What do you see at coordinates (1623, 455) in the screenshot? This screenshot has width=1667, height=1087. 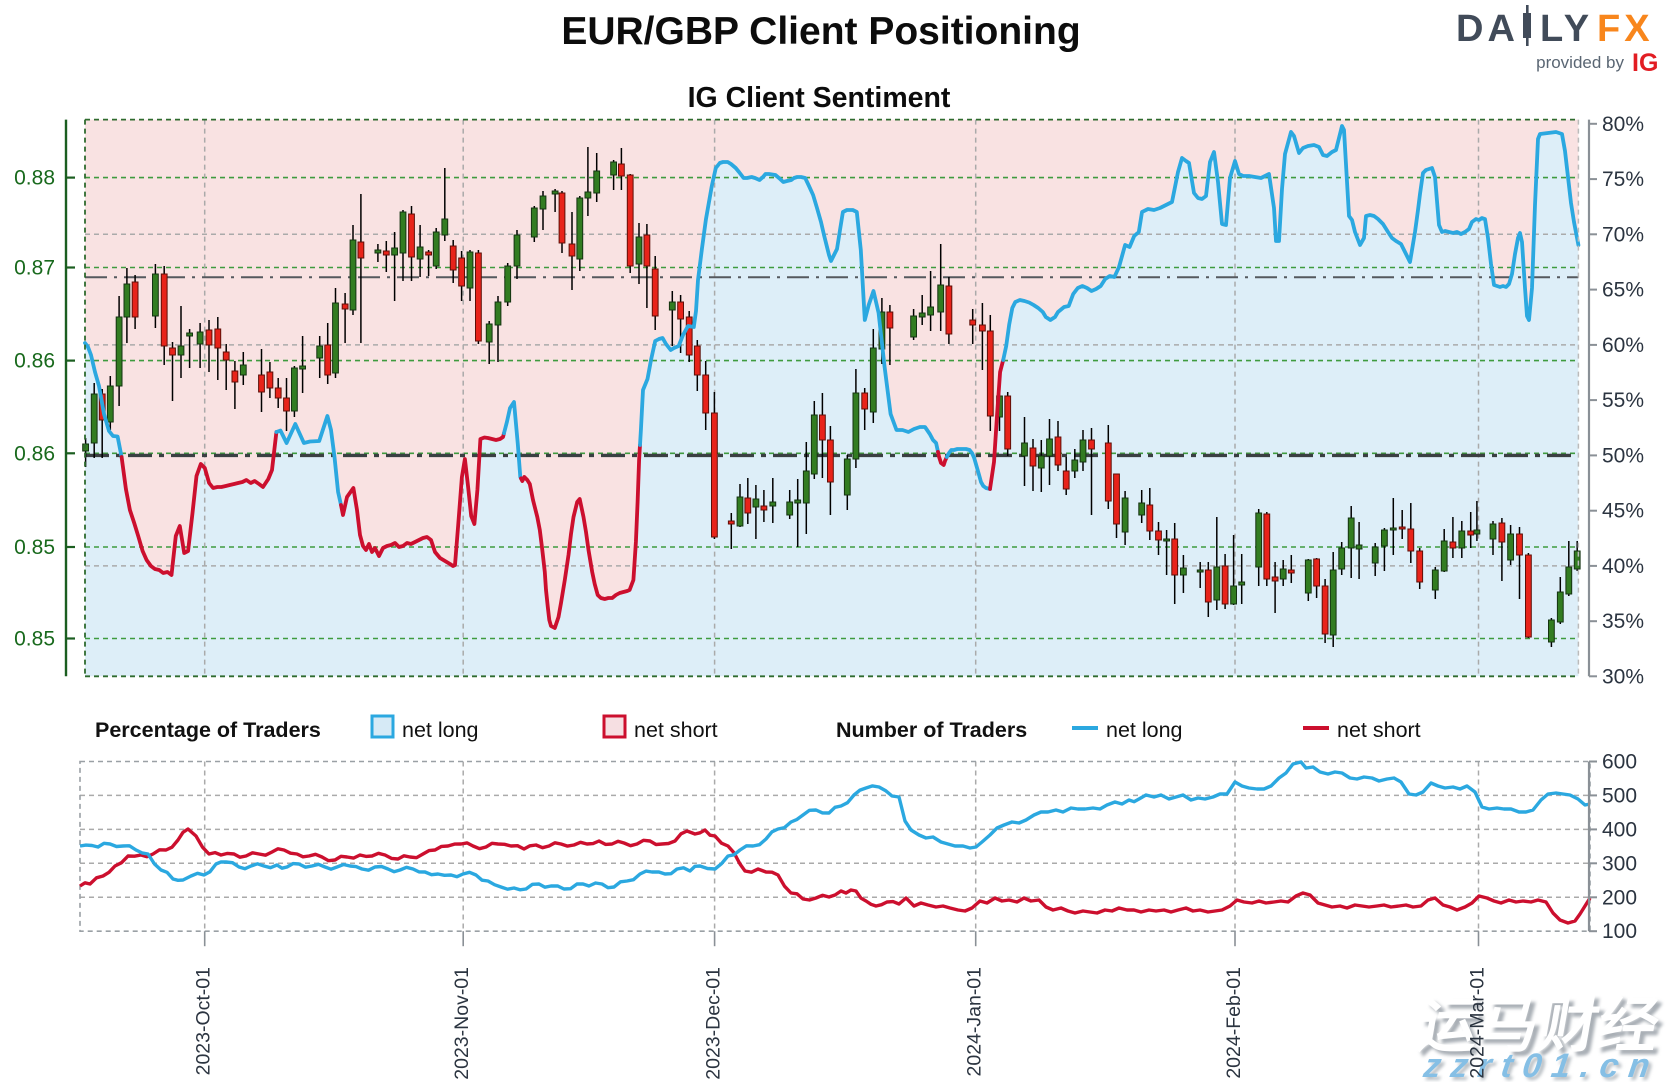 I see `svg-text: 50%` at bounding box center [1623, 455].